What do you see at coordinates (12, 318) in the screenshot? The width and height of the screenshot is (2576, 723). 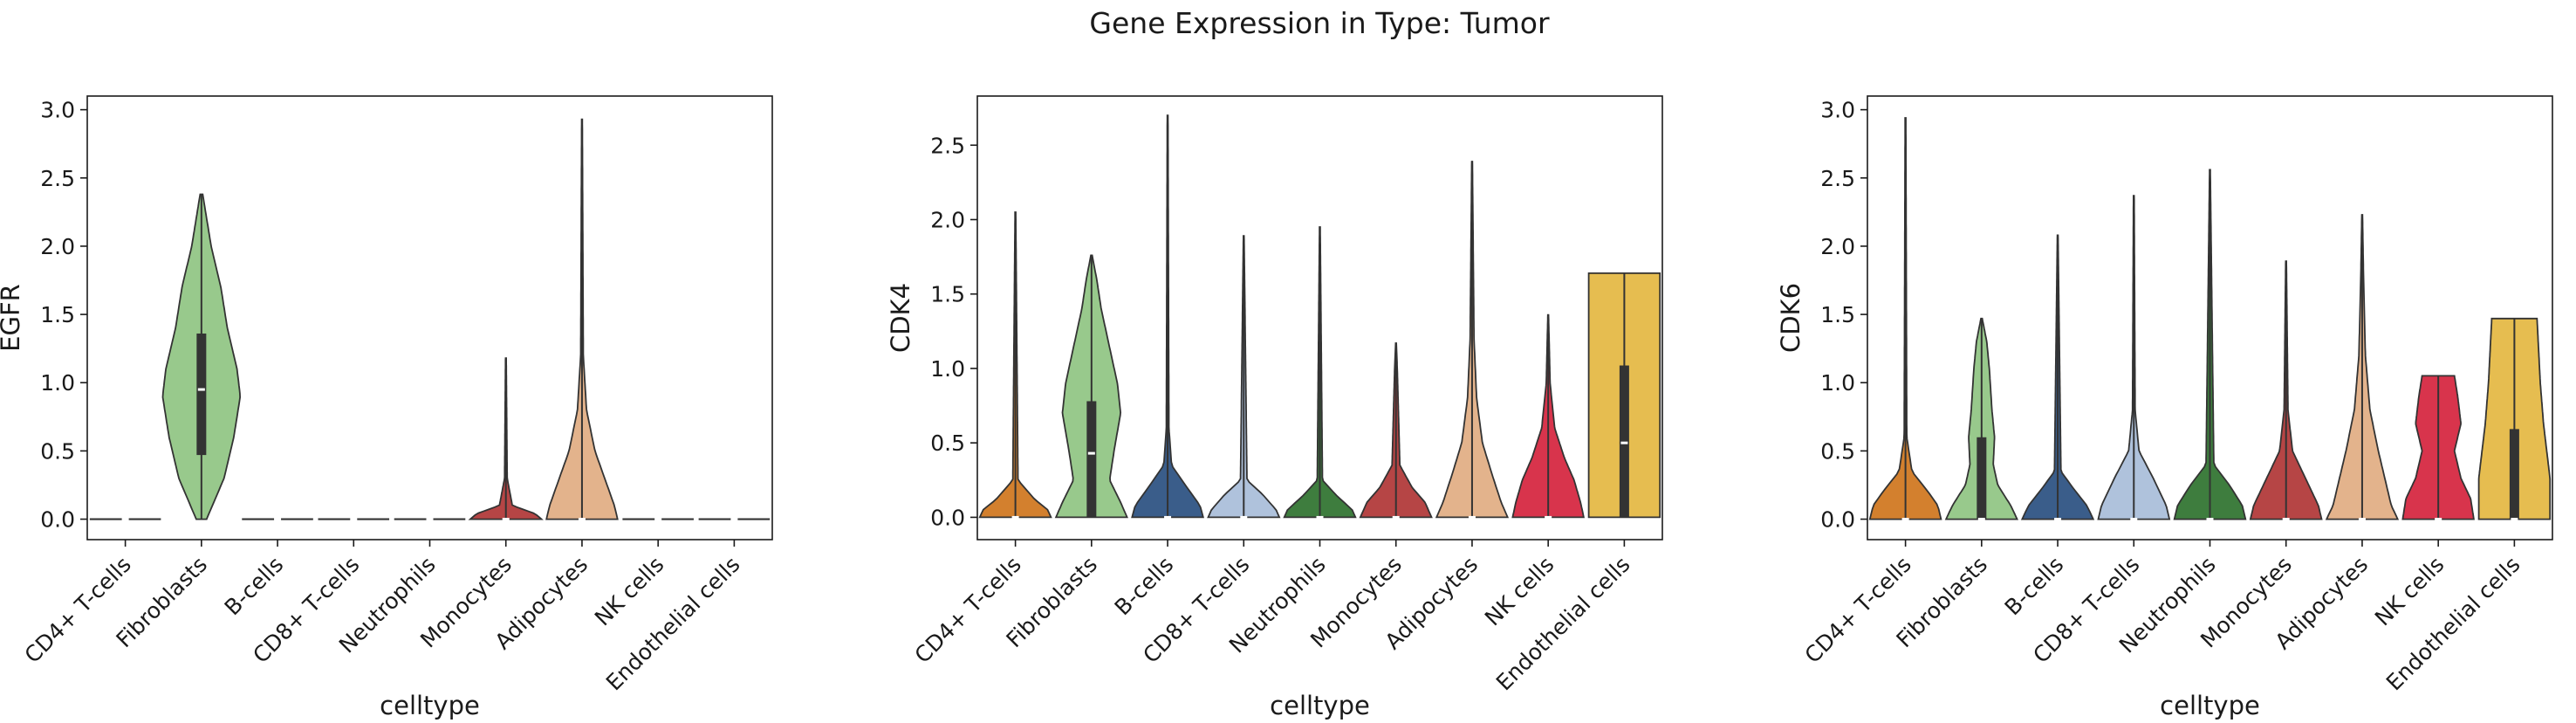 I see `y-axis-label: EGFR` at bounding box center [12, 318].